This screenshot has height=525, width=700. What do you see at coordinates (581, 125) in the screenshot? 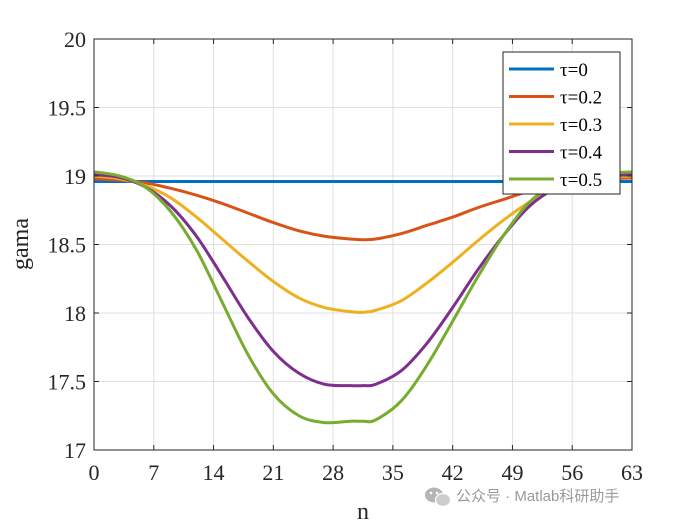
I see `legend-label-2: τ=0.3` at bounding box center [581, 125].